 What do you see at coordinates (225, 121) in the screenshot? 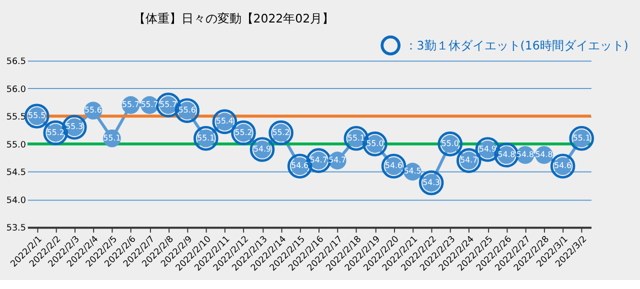
I see `data-label: 55.4` at bounding box center [225, 121].